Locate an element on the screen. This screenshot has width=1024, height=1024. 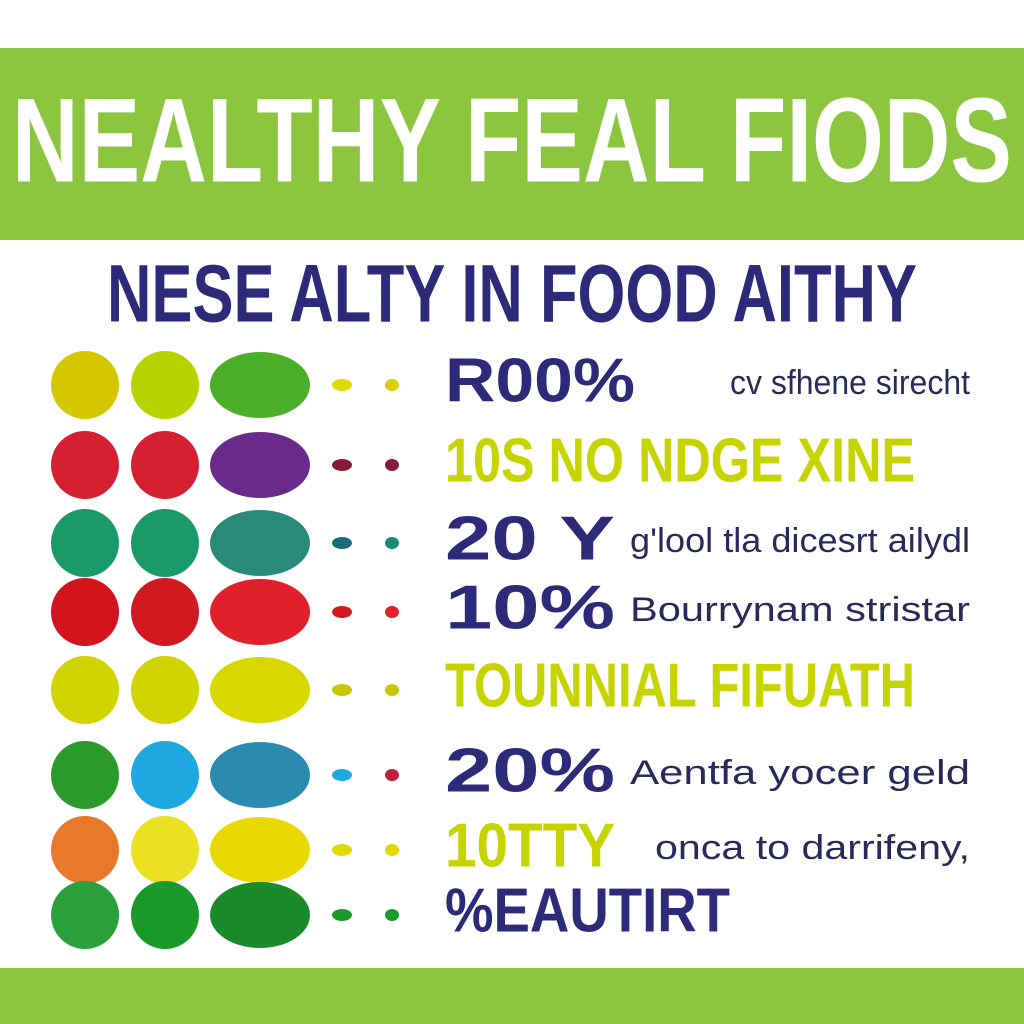
row-label: %EAUTIRT is located at coordinates (587, 910).